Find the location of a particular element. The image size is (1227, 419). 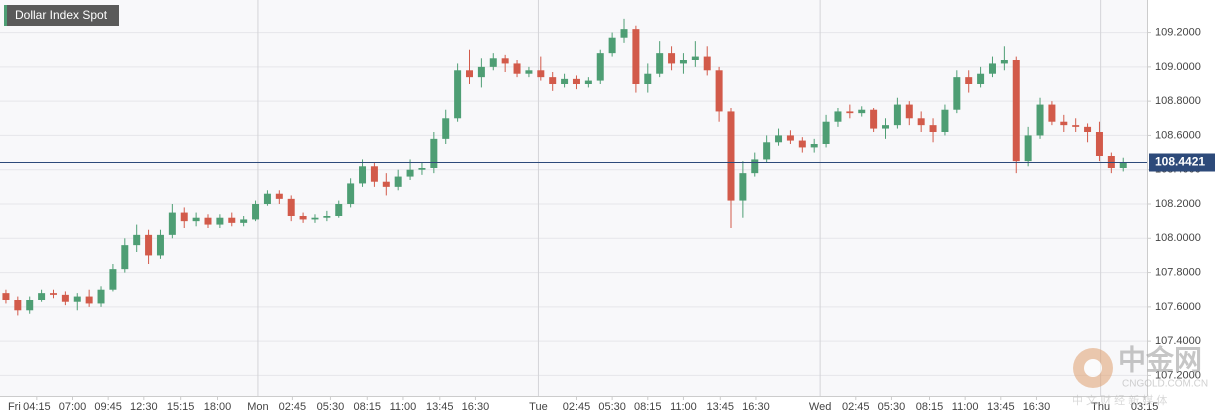

x-day-label: Mon is located at coordinates (257, 407).